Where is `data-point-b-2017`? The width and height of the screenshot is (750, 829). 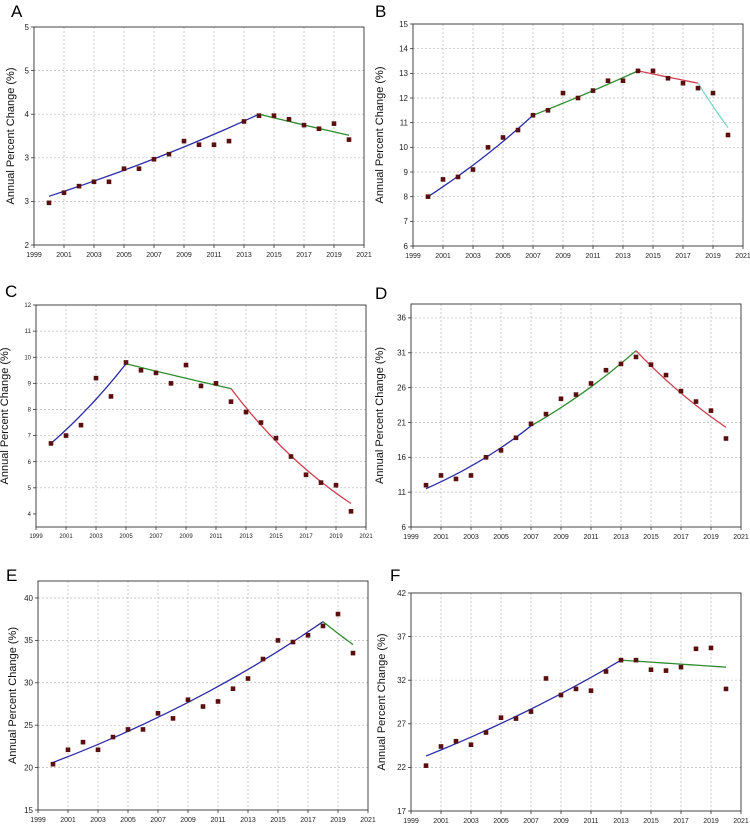
data-point-b-2017 is located at coordinates (683, 83).